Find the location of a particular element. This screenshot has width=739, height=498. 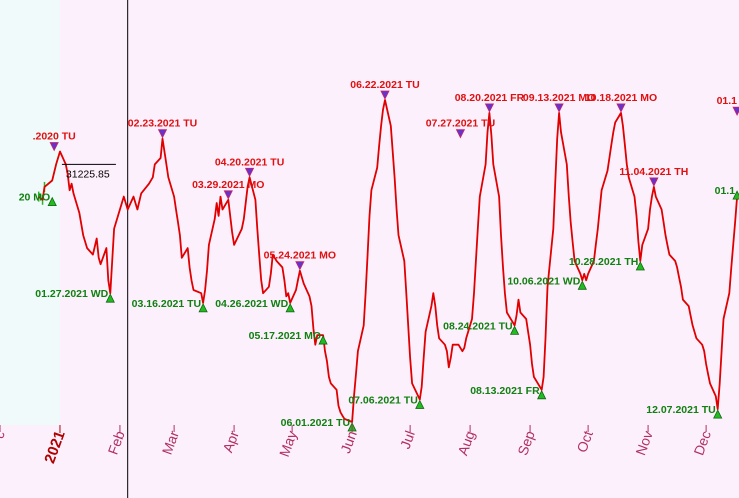

low-pivot-label: 05.17.2021 MO is located at coordinates (285, 336).